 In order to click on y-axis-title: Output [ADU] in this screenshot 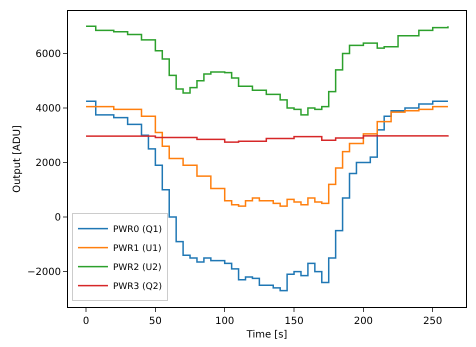, I will do `click(18, 159)`.